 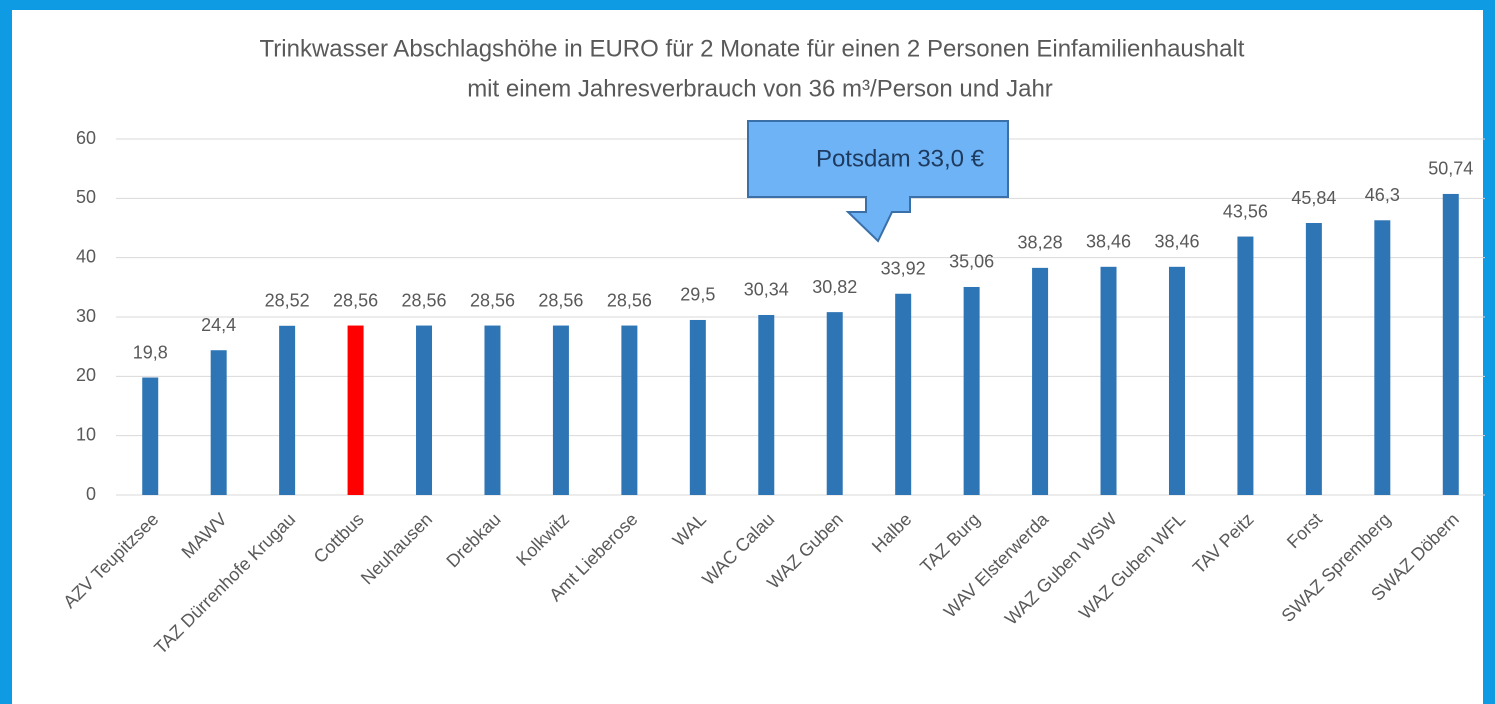 I want to click on value-label: 30,34, so click(x=766, y=290).